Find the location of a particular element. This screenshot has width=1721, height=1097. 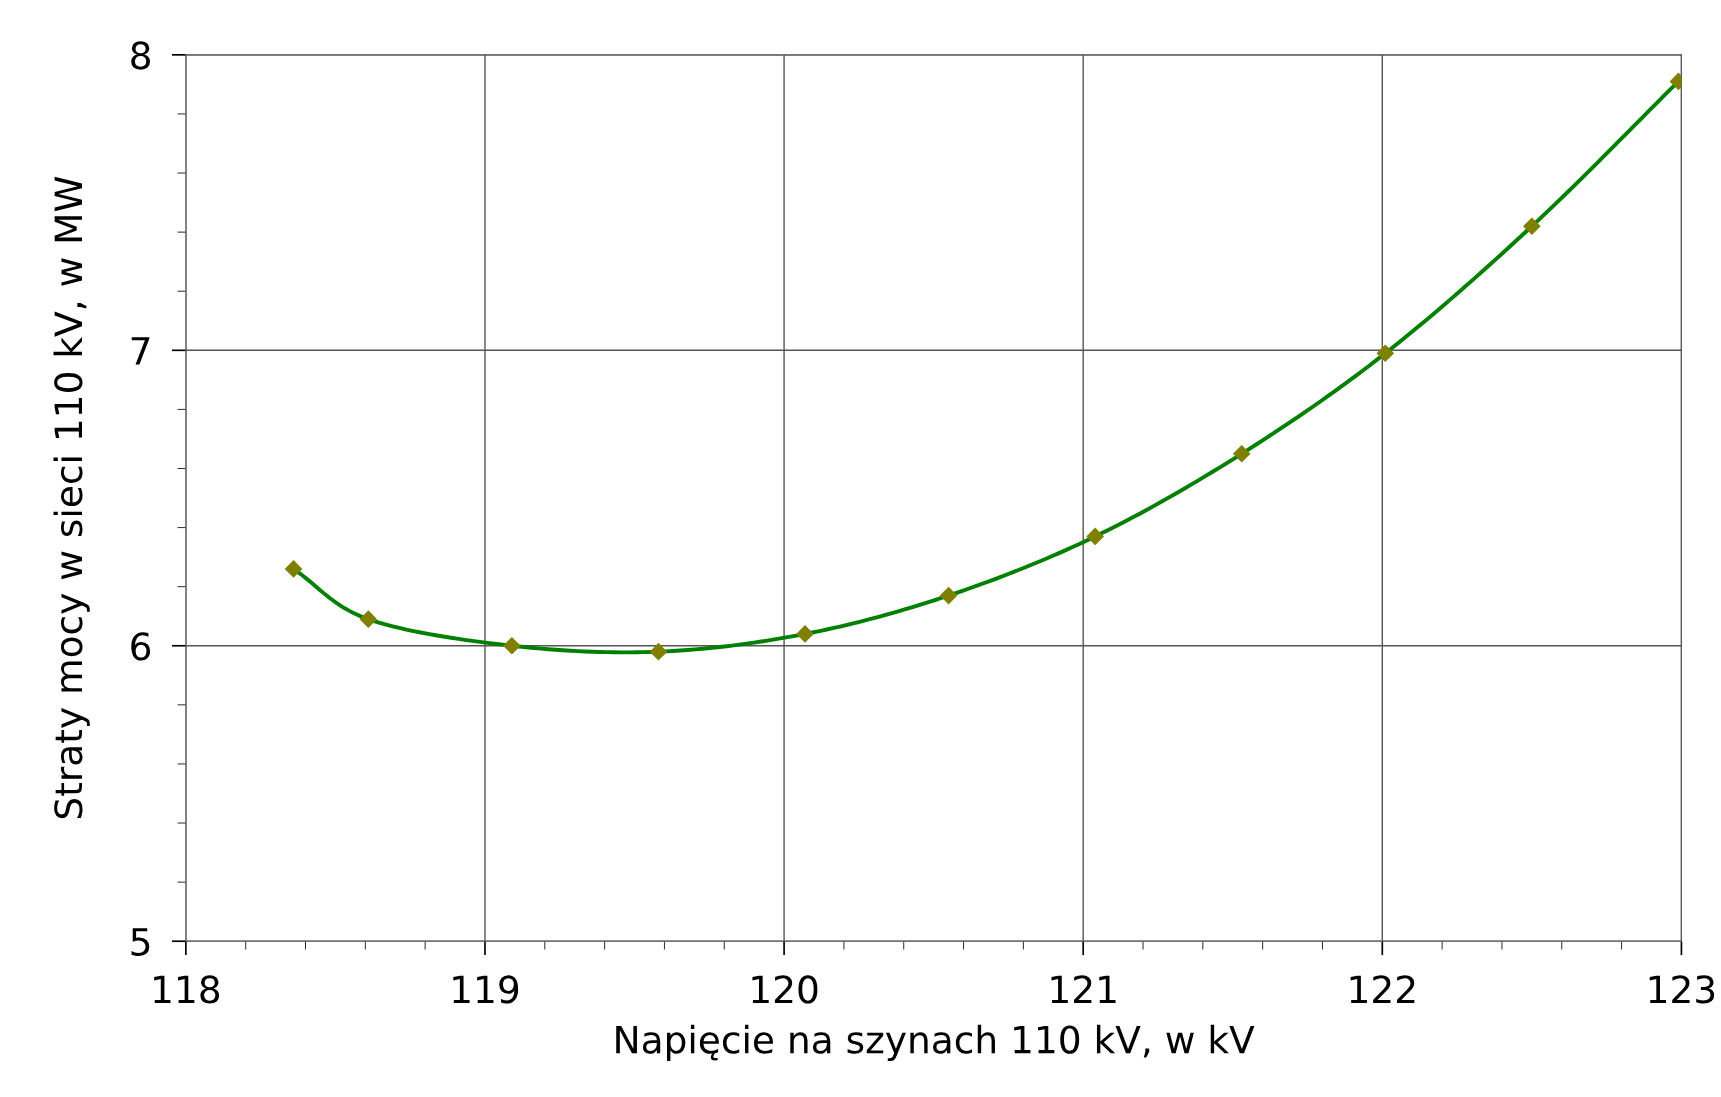

y-tick-label: 8 is located at coordinates (140, 55).